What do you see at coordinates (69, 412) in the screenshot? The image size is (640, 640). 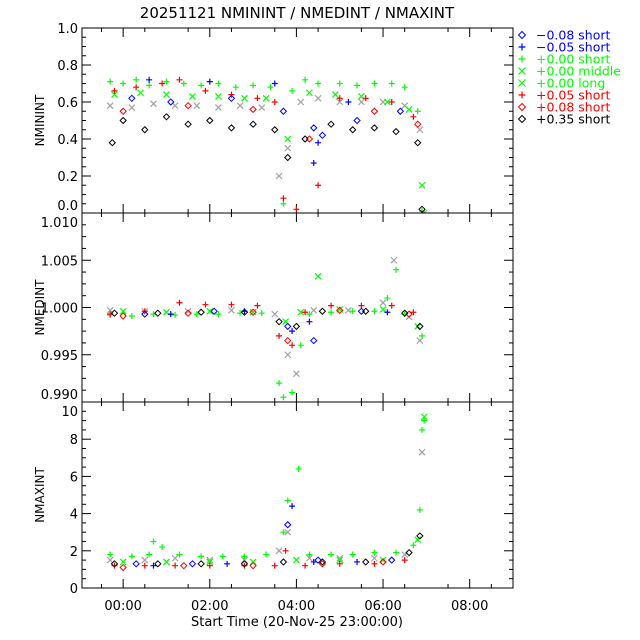 I see `y-tick-label: 10` at bounding box center [69, 412].